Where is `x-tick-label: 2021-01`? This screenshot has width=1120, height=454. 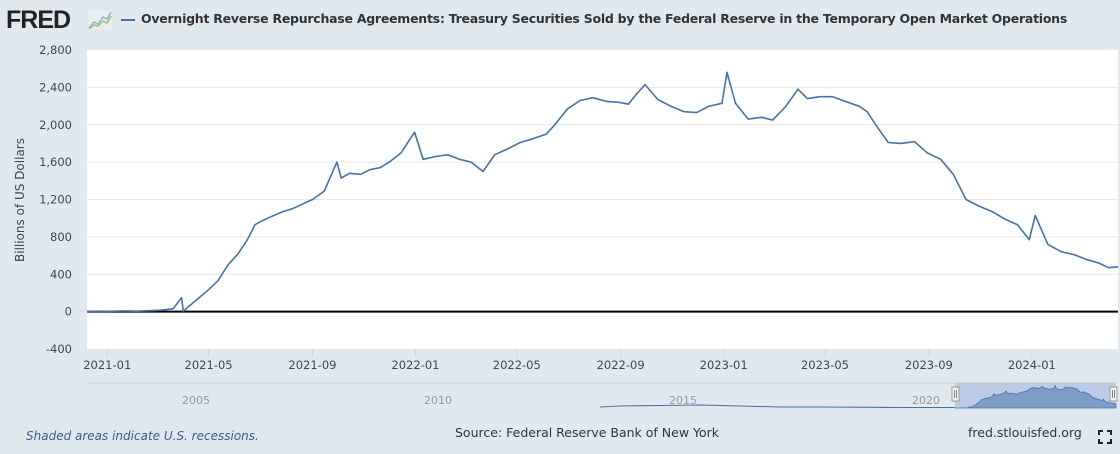
x-tick-label: 2021-01 is located at coordinates (107, 365).